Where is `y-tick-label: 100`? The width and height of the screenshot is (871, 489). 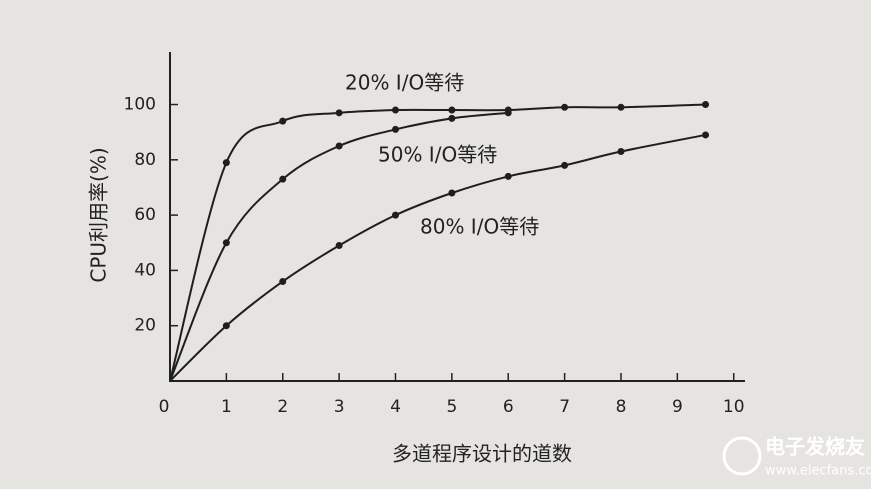
y-tick-label: 100 is located at coordinates (140, 105).